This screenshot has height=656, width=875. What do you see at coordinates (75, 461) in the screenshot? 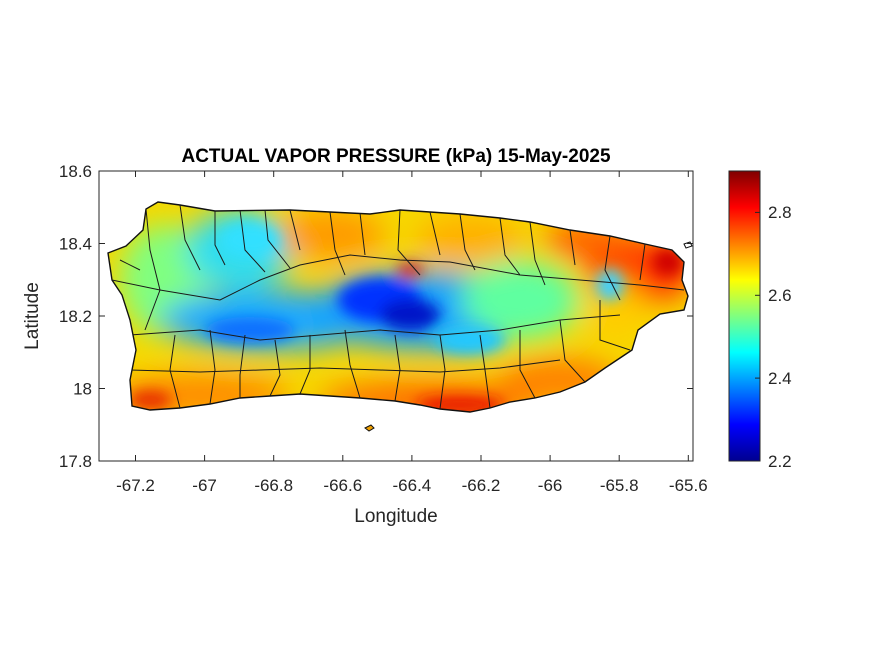
I see `y-tick-label: 17.8` at bounding box center [75, 461].